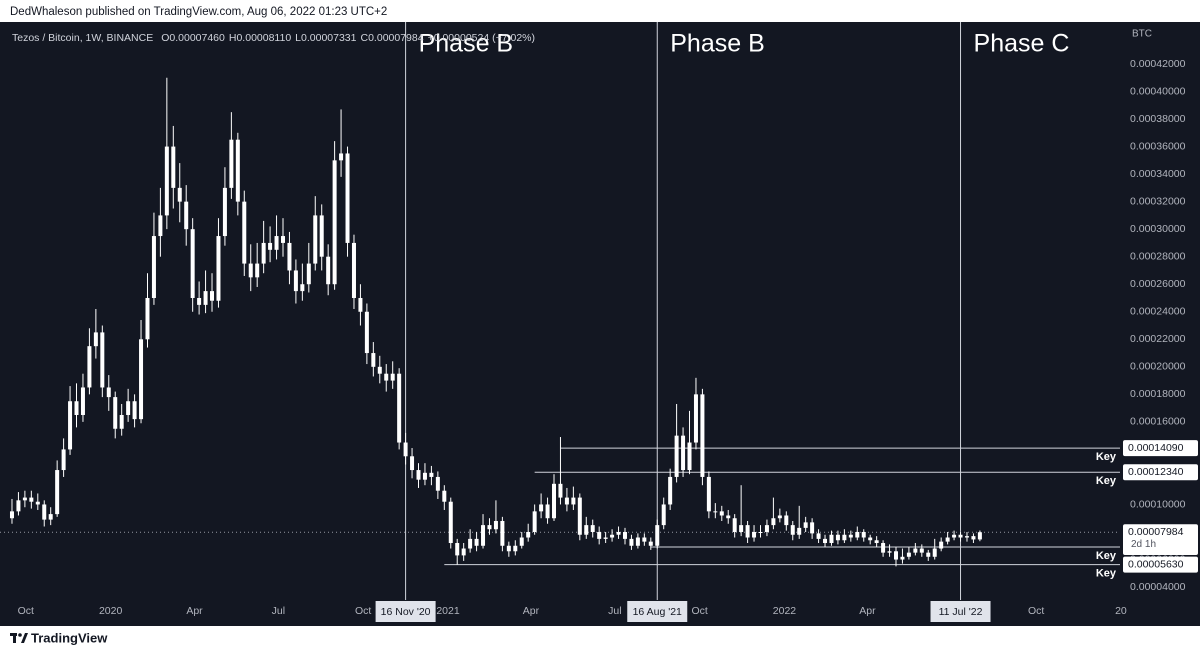  I want to click on legend-key: C, so click(365, 38).